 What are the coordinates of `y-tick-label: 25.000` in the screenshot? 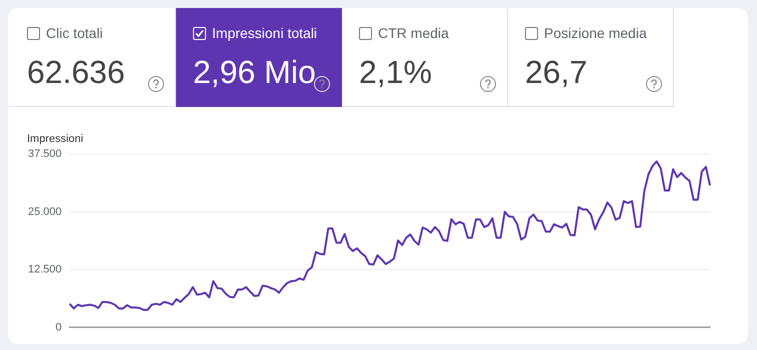 It's located at (45, 212).